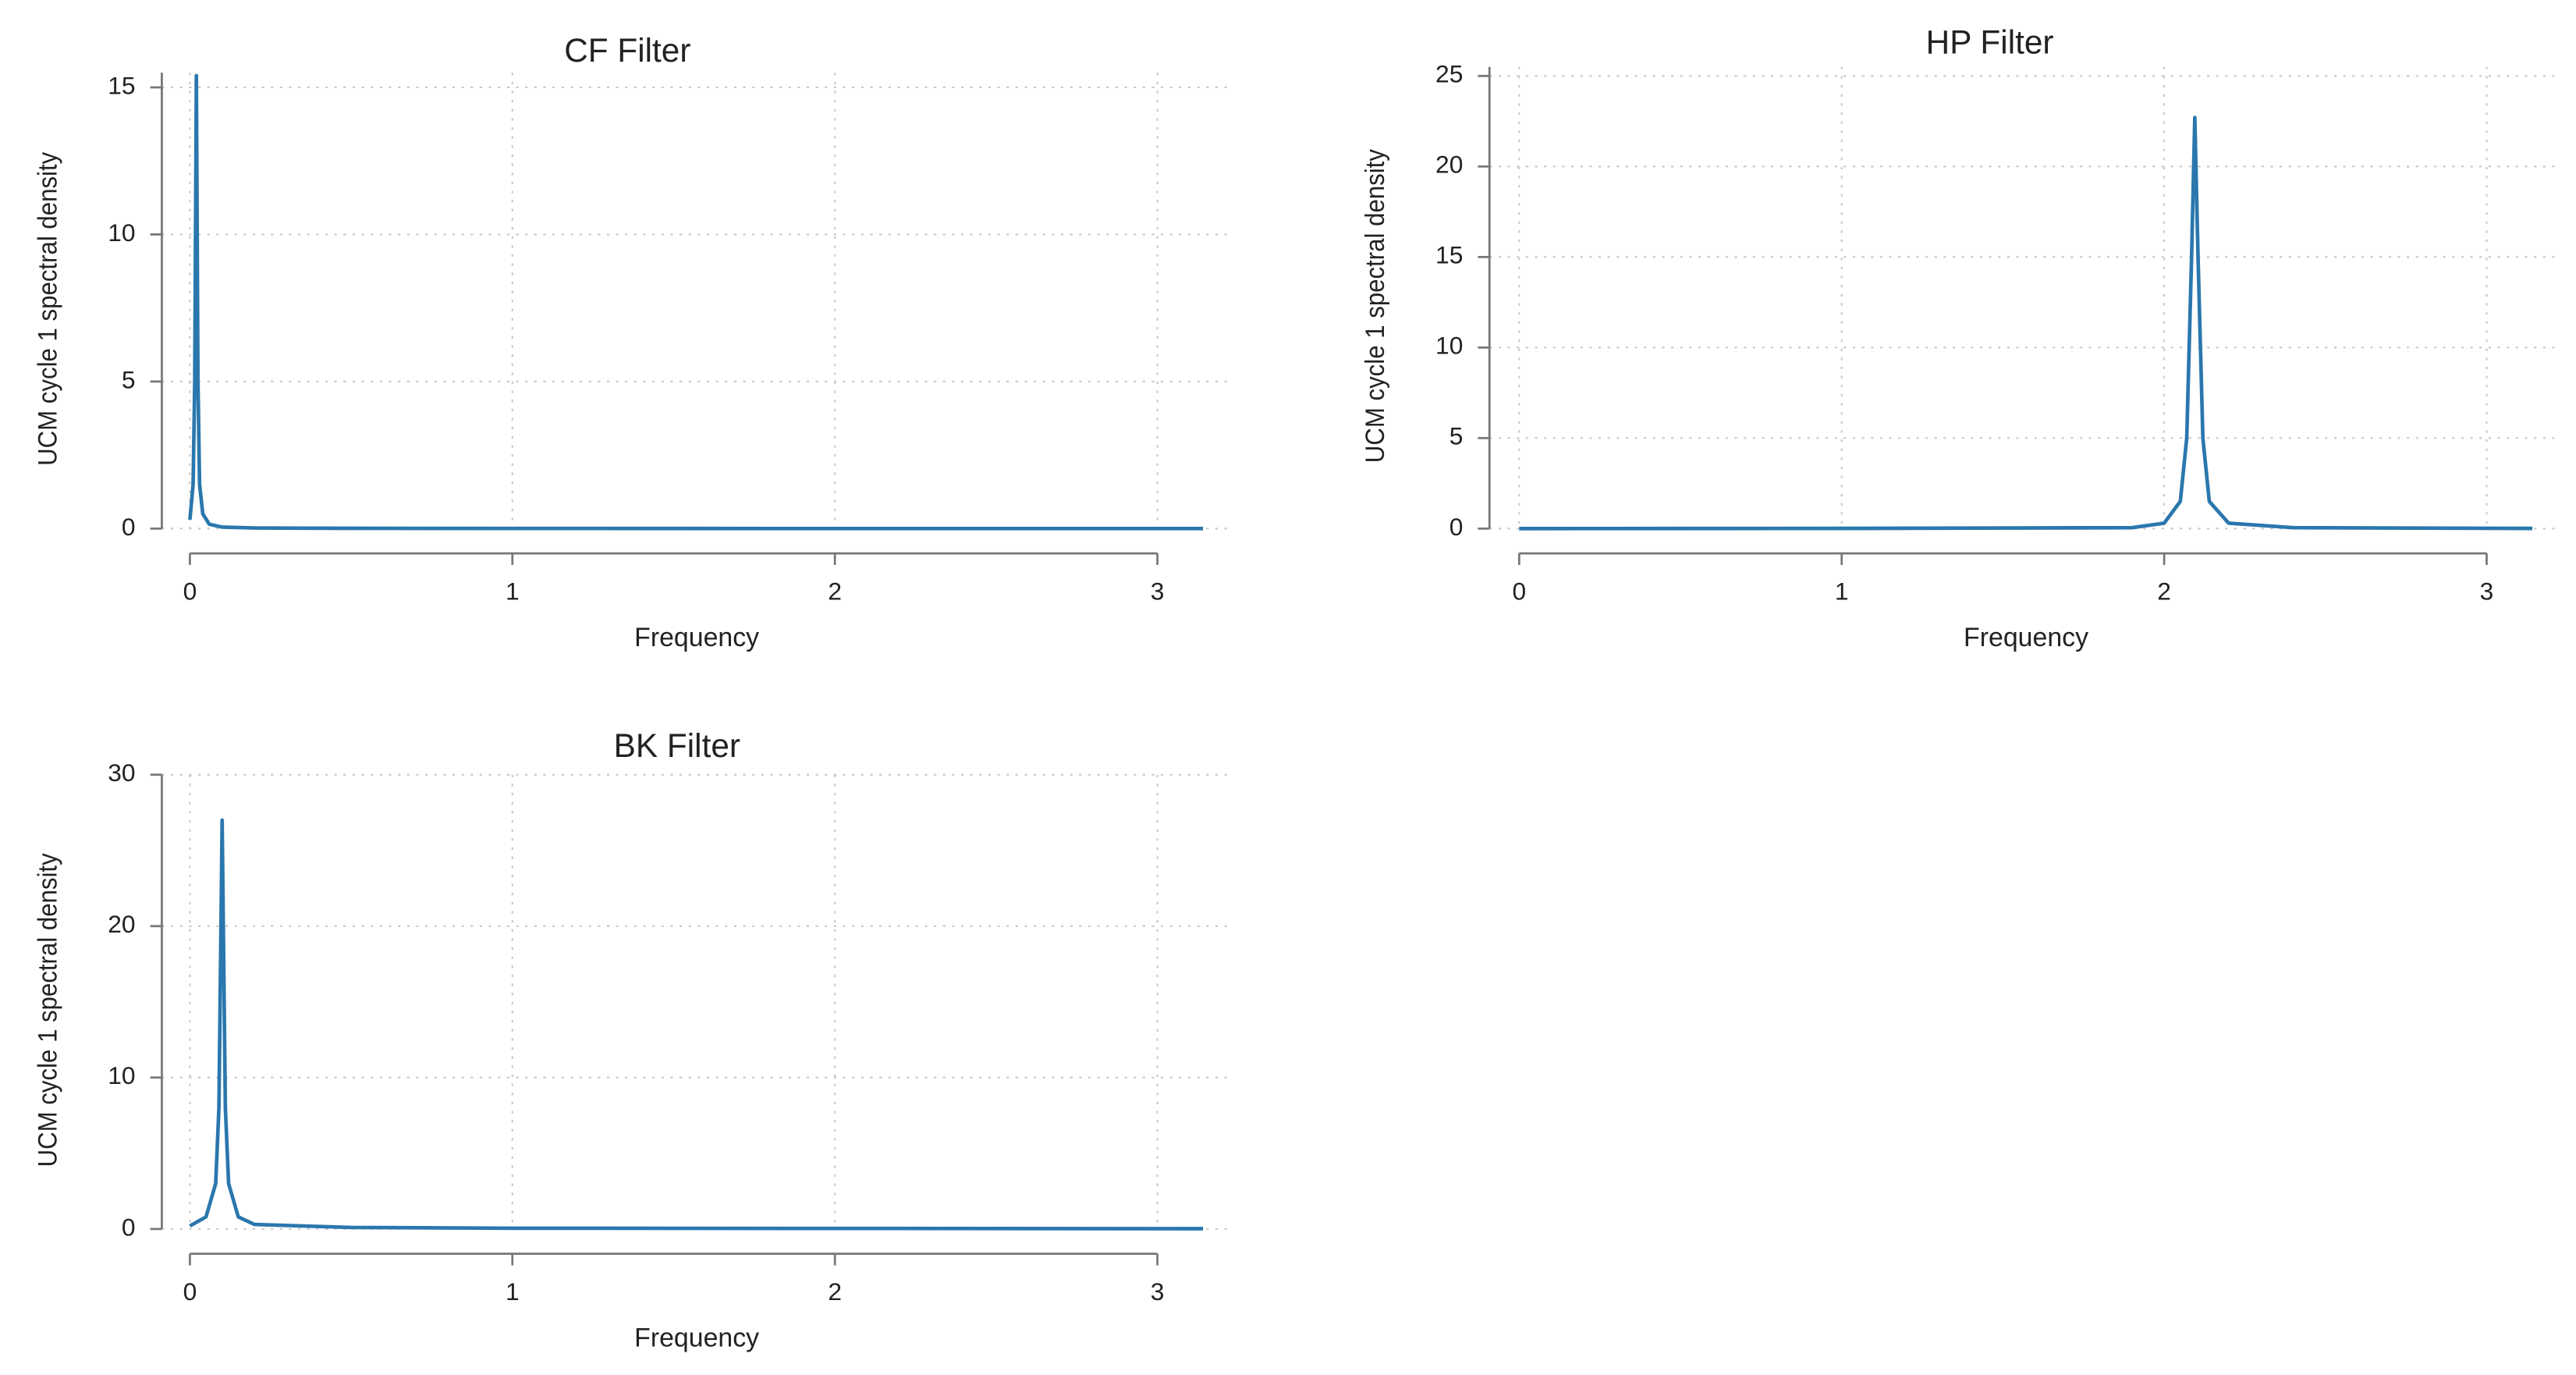 The height and width of the screenshot is (1375, 2576). I want to click on y-tick-label: 25, so click(1449, 74).